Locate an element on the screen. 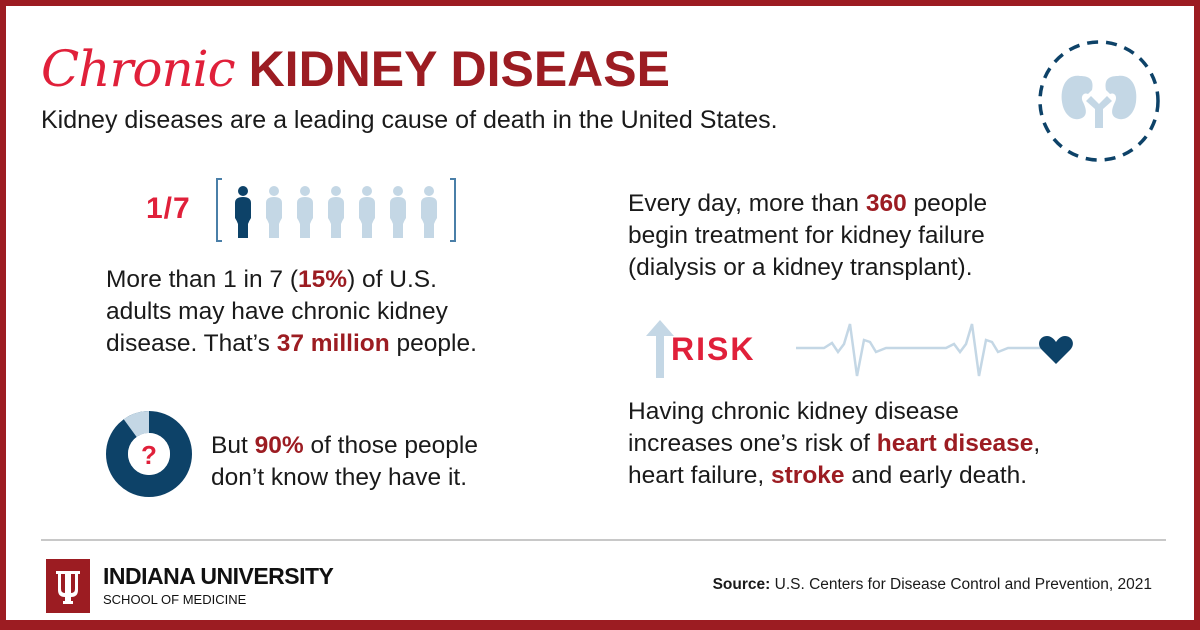  heartbeat-line-icon is located at coordinates (918, 350).